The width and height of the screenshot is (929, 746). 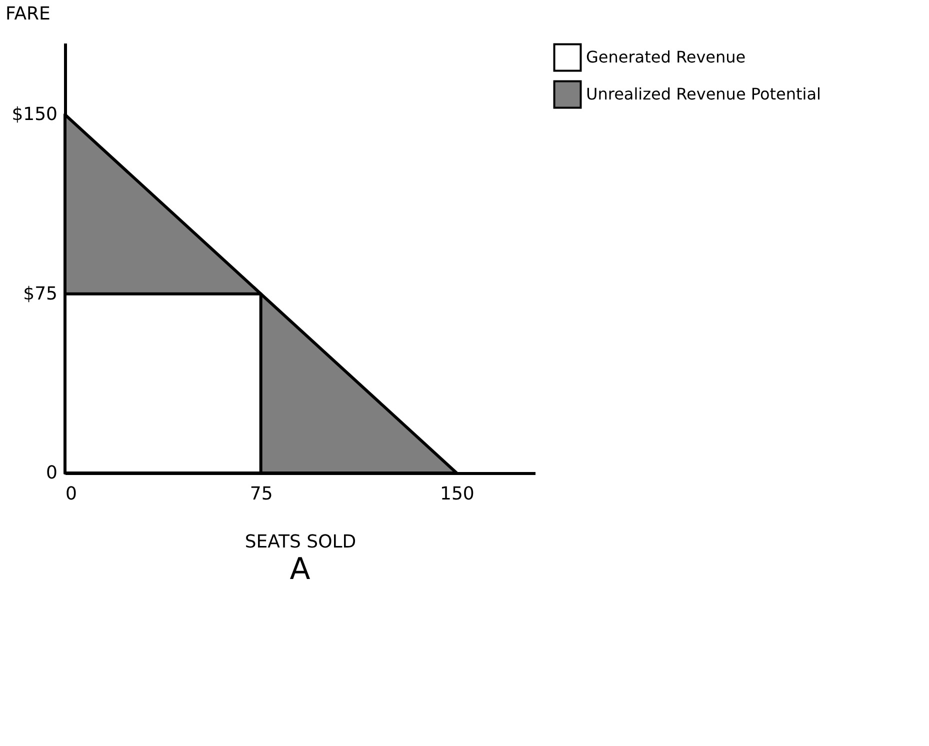 What do you see at coordinates (703, 94) in the screenshot?
I see `legend-label: Unrealized Revenue Potential` at bounding box center [703, 94].